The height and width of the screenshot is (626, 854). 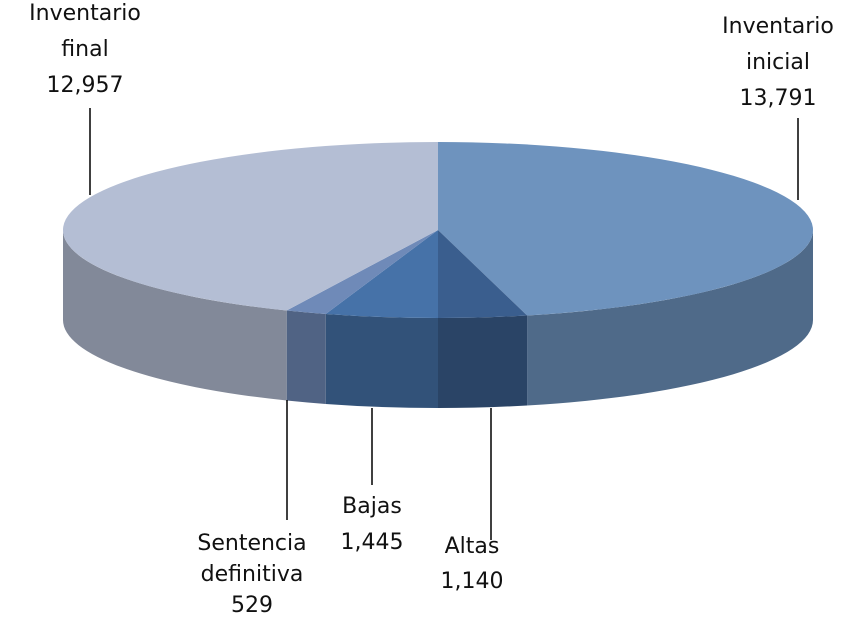 What do you see at coordinates (372, 542) in the screenshot?
I see `value-label: 1,445` at bounding box center [372, 542].